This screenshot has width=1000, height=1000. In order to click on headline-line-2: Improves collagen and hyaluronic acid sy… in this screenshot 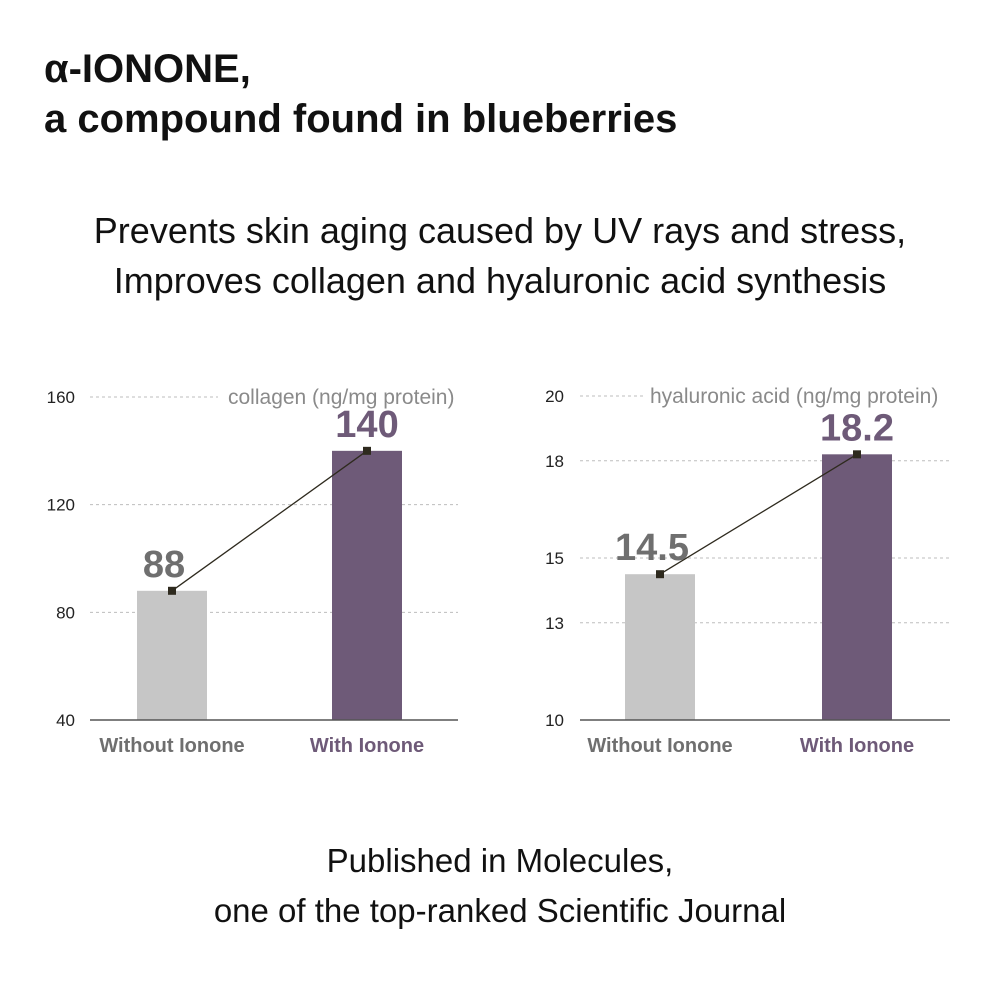, I will do `click(500, 280)`.